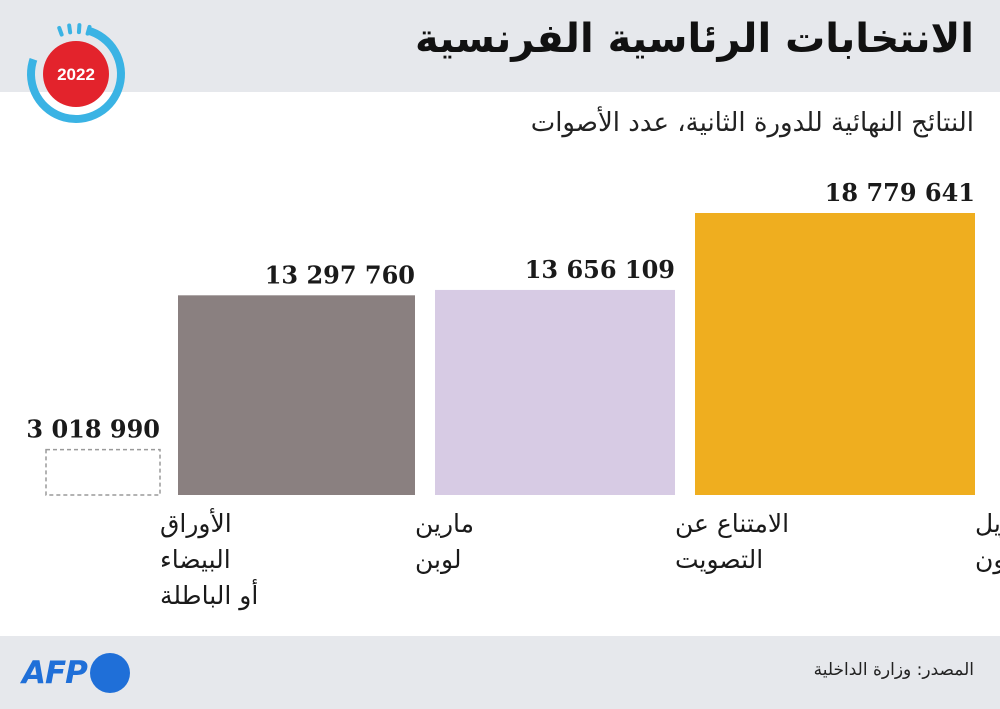 The width and height of the screenshot is (1000, 709). I want to click on category-label-2-0: مارين, so click(444, 523).